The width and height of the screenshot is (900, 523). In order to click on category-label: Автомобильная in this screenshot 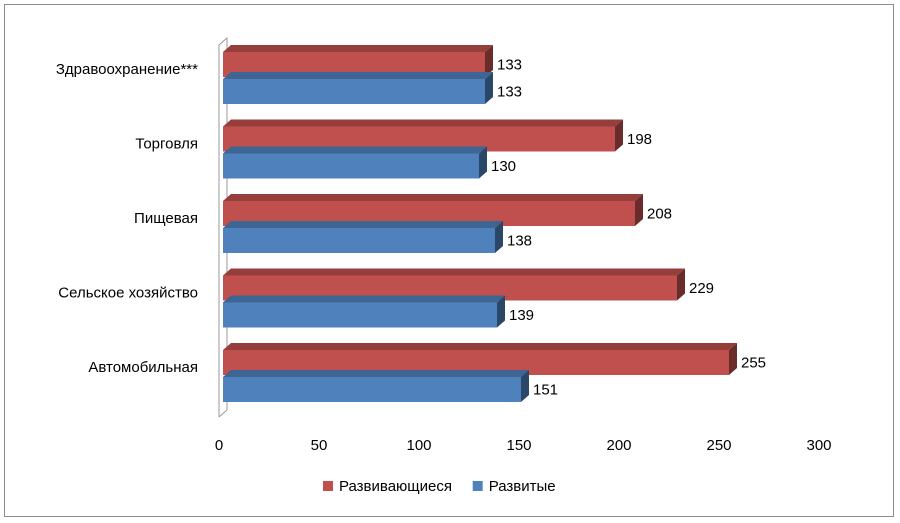, I will do `click(143, 367)`.